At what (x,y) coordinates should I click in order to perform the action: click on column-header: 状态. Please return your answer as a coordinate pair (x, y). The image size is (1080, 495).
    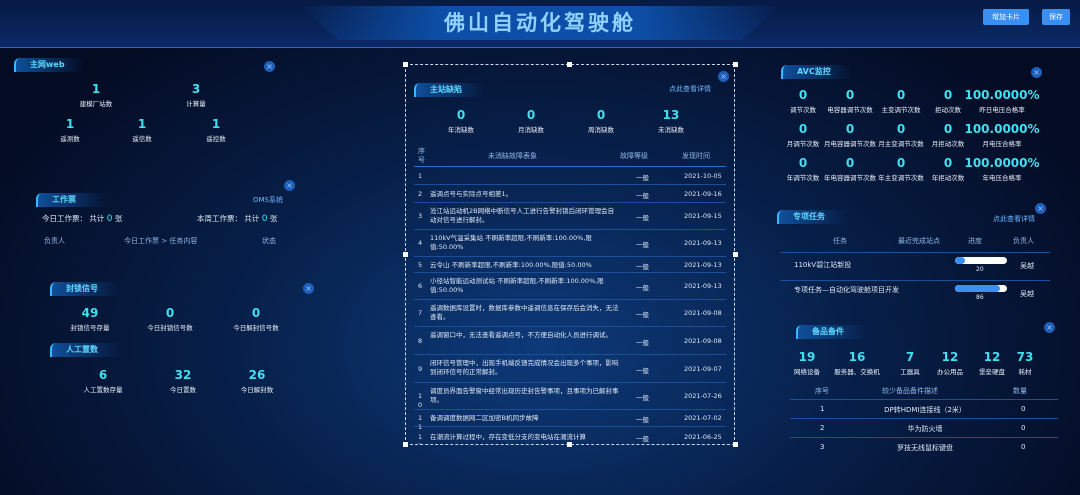
    Looking at the image, I should click on (269, 241).